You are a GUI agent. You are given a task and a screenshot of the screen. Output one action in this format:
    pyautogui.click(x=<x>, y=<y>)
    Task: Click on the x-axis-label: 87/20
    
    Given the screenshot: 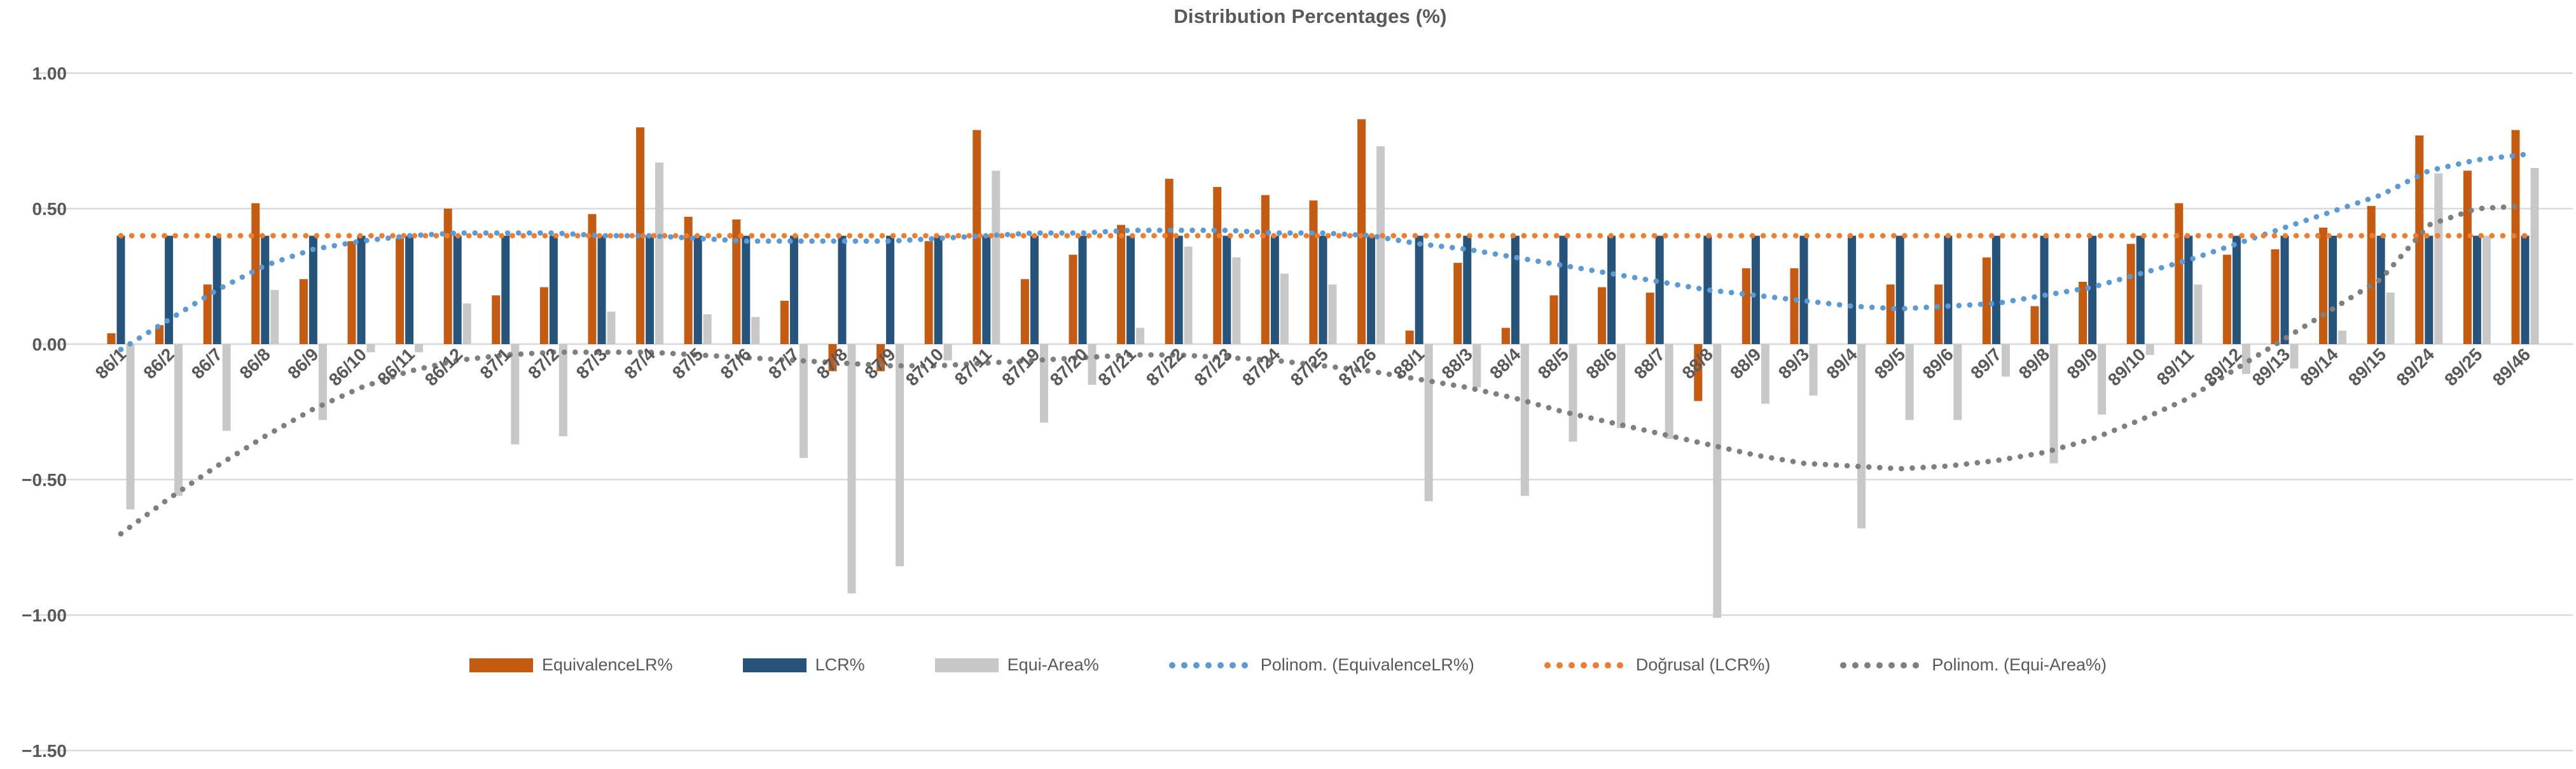 What is the action you would take?
    pyautogui.click(x=1068, y=366)
    